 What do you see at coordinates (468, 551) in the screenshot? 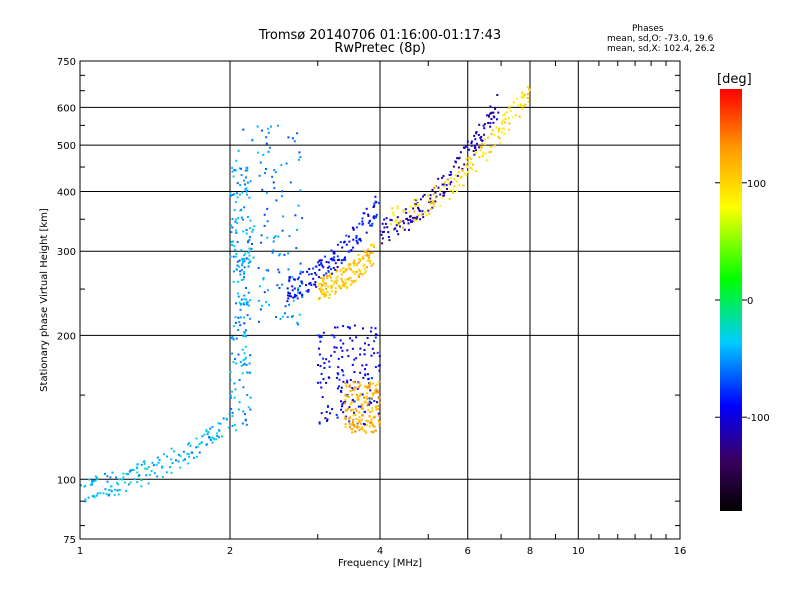
I see `x-tick-label: 6` at bounding box center [468, 551].